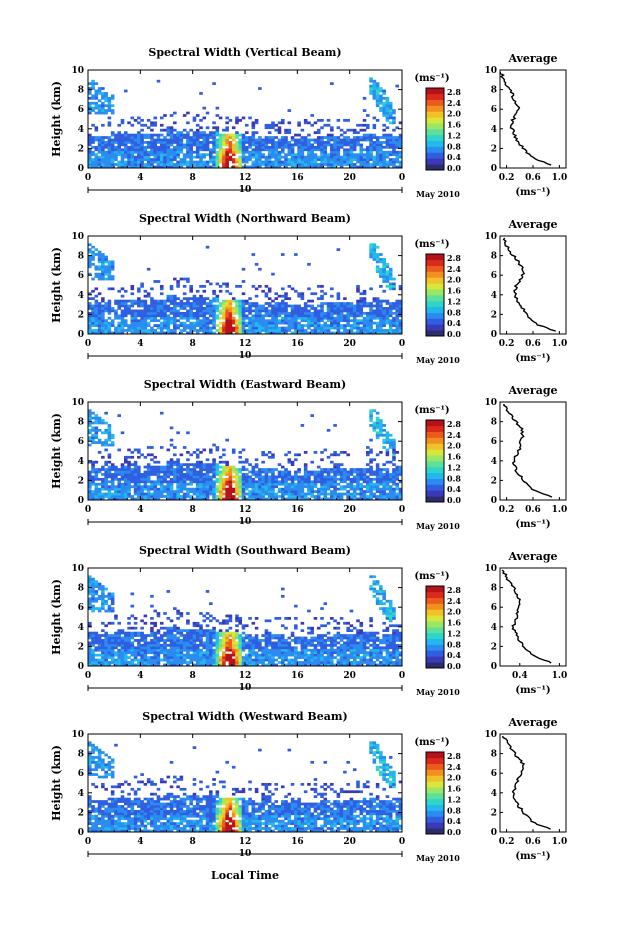 The width and height of the screenshot is (619, 929). I want to click on x-axis-label: Local Time, so click(245, 875).